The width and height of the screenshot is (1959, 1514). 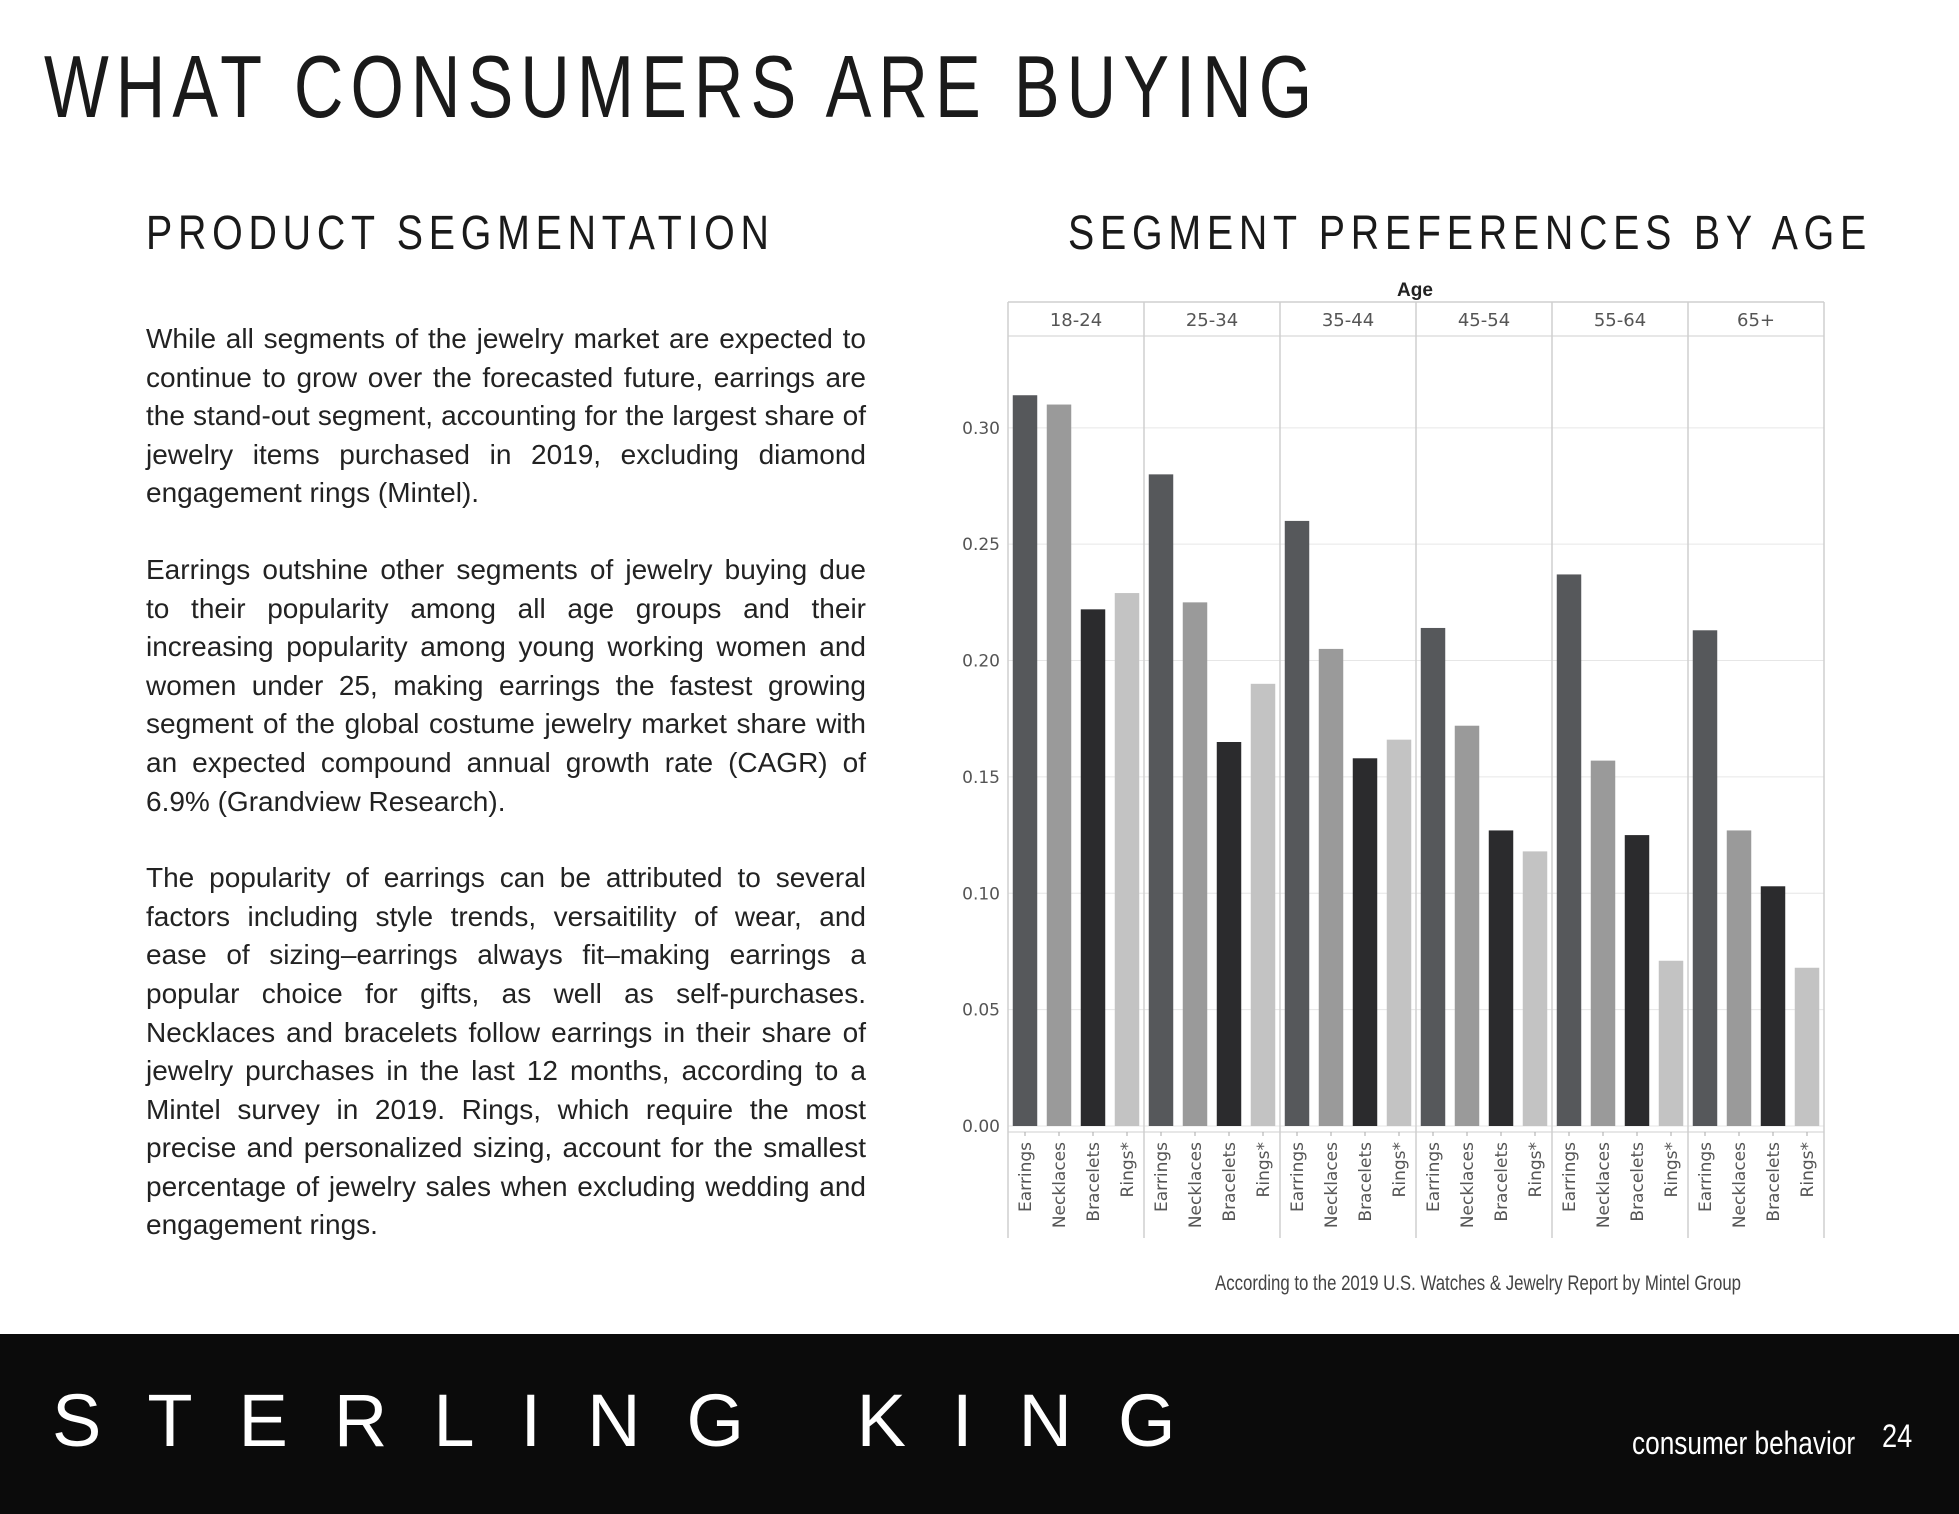 What do you see at coordinates (1212, 320) in the screenshot?
I see `facet-label: 25-34` at bounding box center [1212, 320].